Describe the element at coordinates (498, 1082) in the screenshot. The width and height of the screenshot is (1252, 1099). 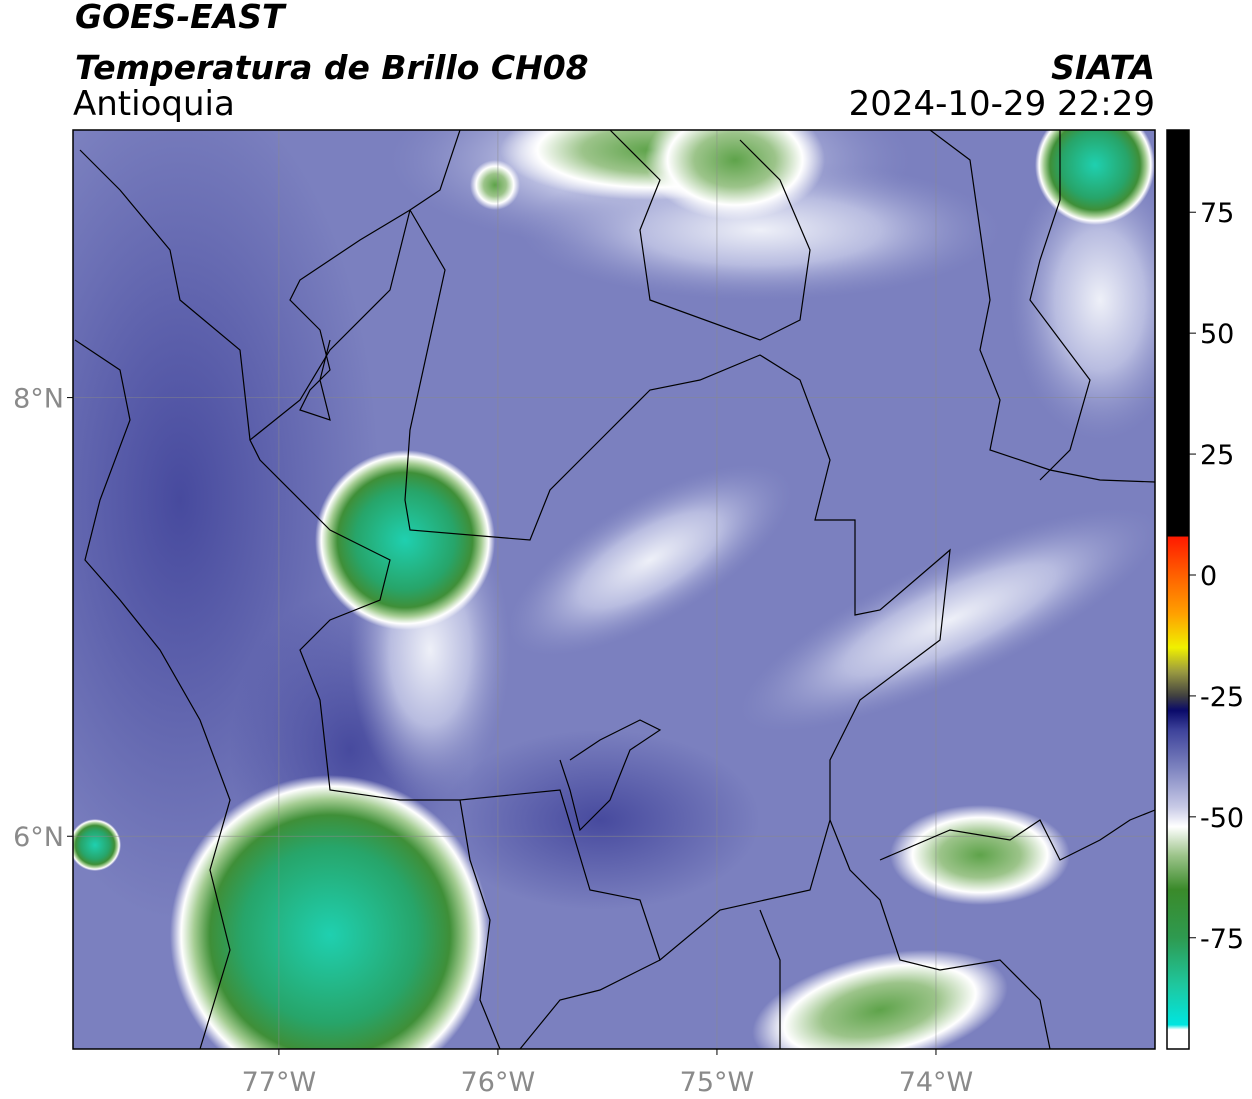
I see `x-tick-label: 76°W` at that location.